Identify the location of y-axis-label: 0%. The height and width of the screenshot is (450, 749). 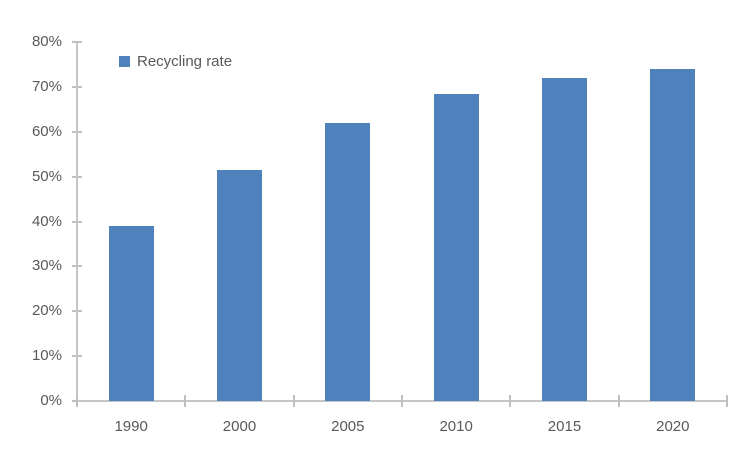
(51, 400).